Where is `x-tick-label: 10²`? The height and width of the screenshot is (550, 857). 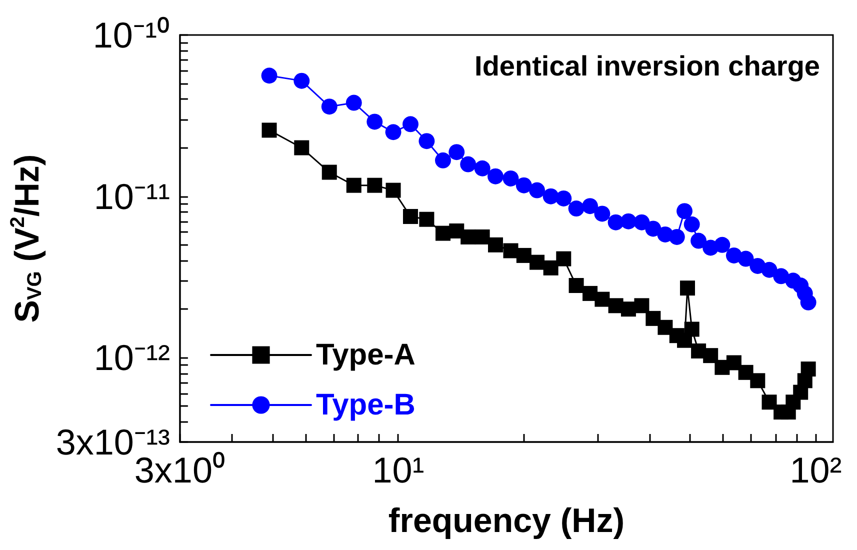
x-tick-label: 10² is located at coordinates (816, 470).